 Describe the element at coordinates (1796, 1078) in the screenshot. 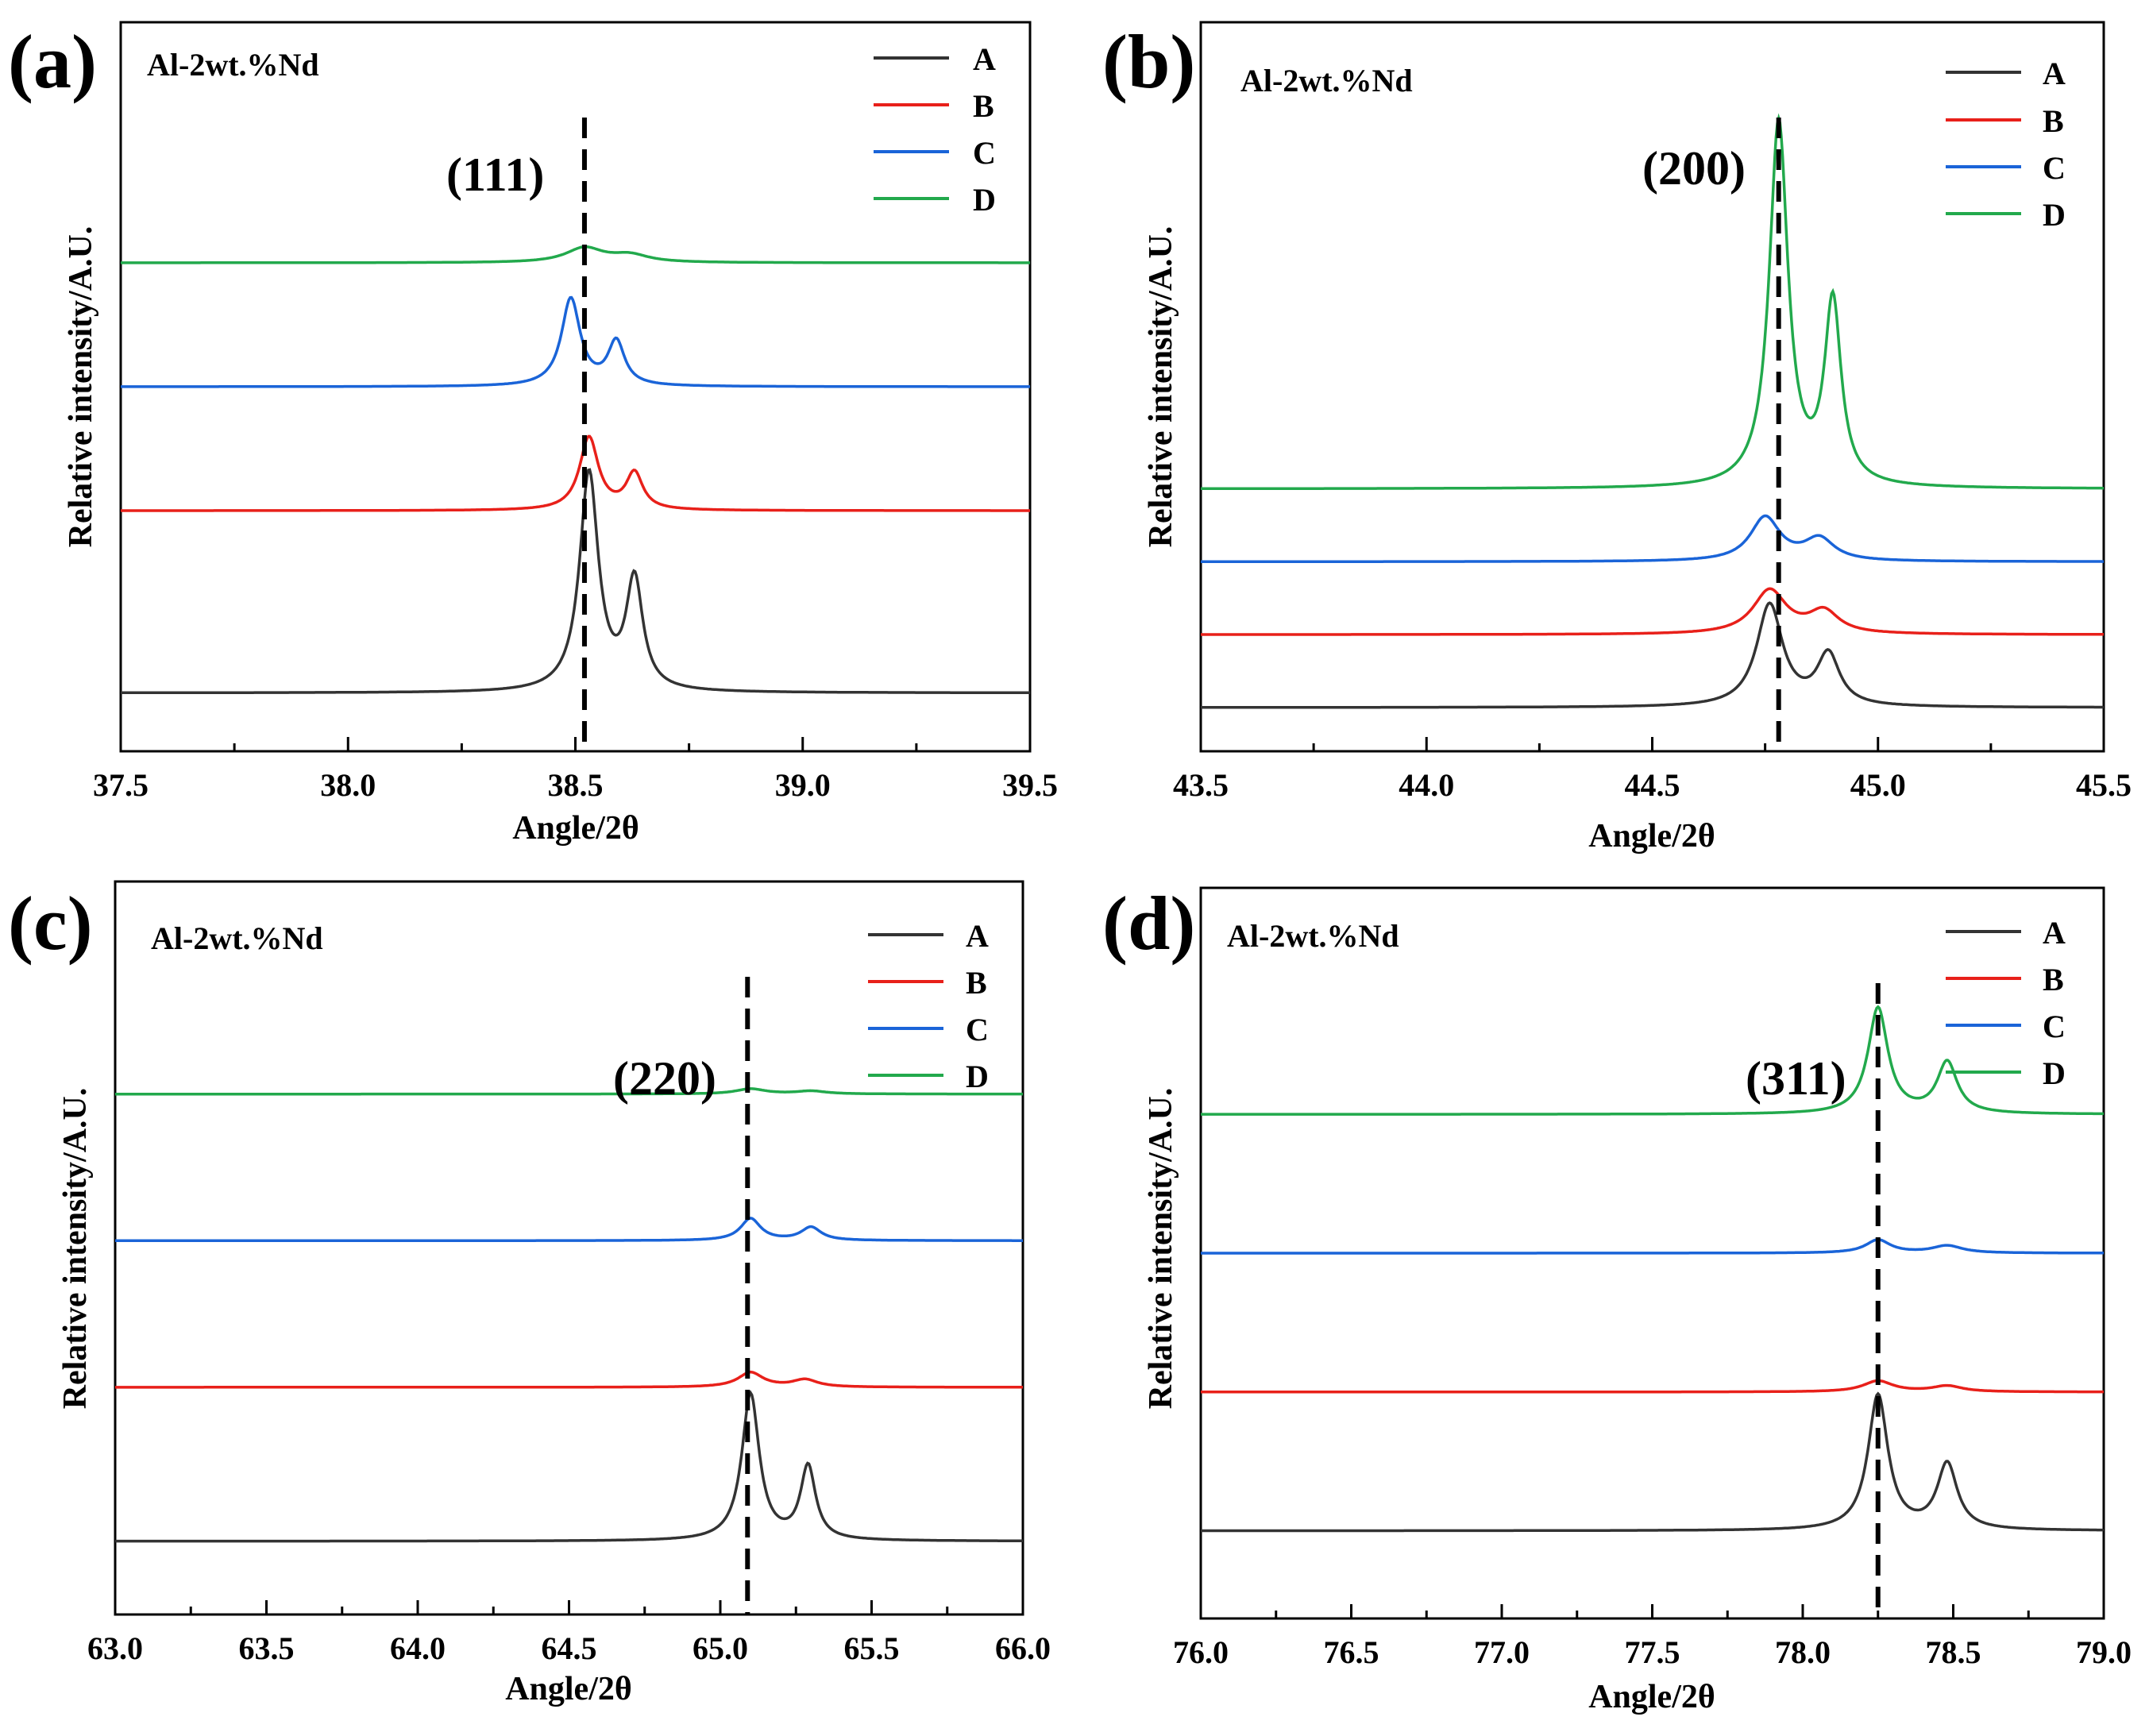

I see `peak-annotation: (311)` at that location.